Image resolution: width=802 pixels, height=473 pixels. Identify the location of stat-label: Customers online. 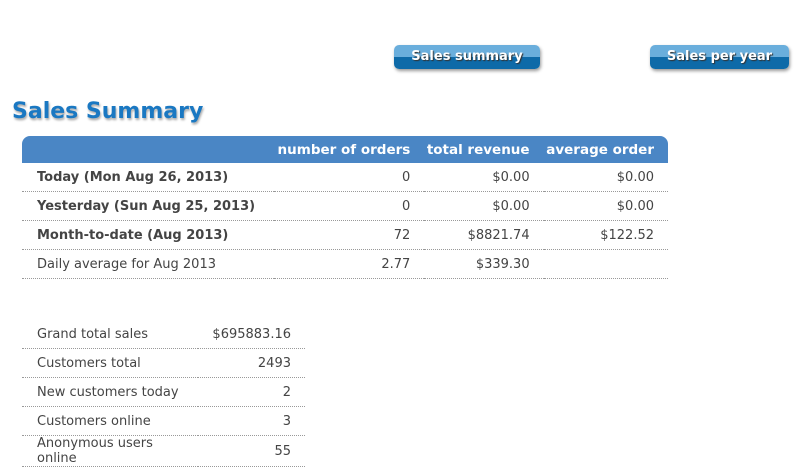
(110, 421).